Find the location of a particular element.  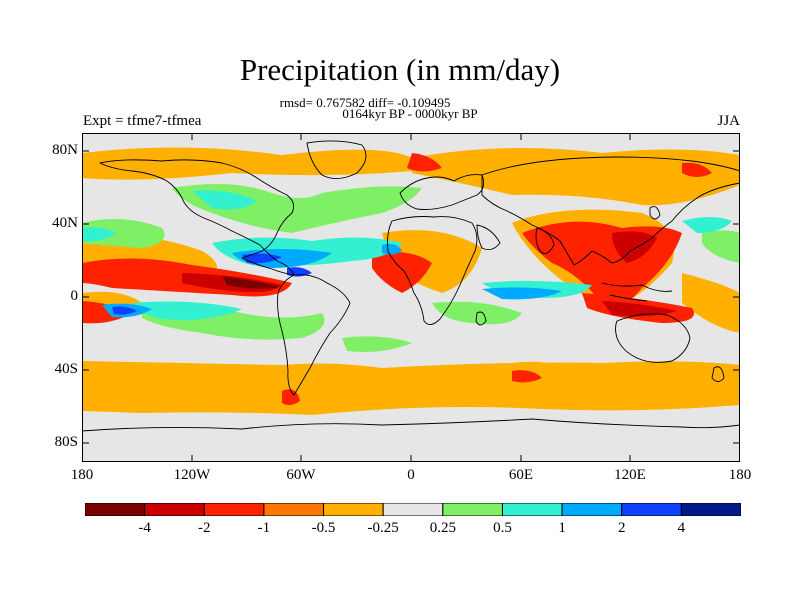

legend-label: -4 is located at coordinates (144, 528).